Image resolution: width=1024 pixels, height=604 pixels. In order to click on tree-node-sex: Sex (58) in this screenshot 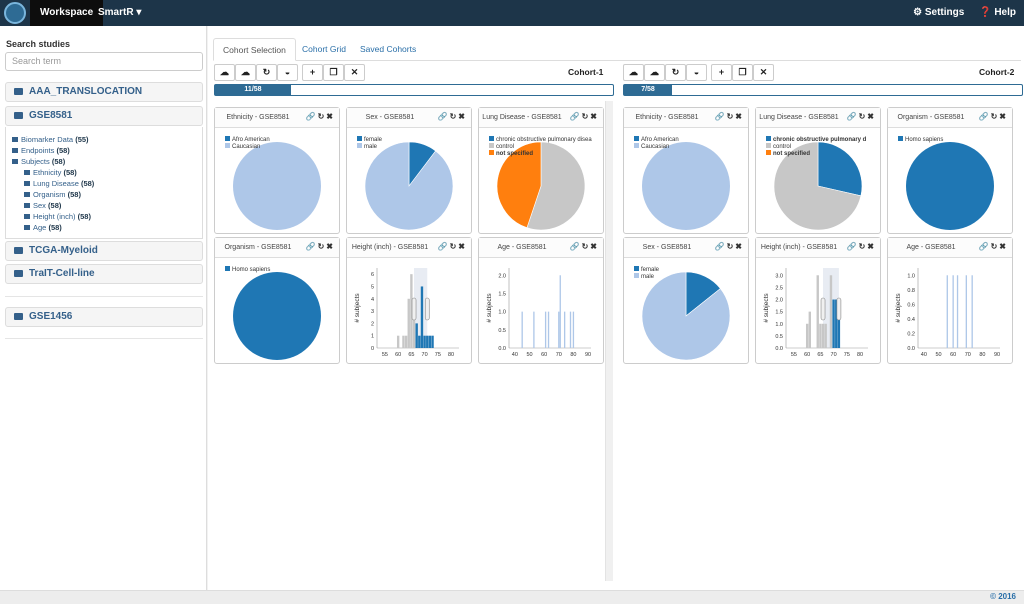, I will do `click(42, 205)`.